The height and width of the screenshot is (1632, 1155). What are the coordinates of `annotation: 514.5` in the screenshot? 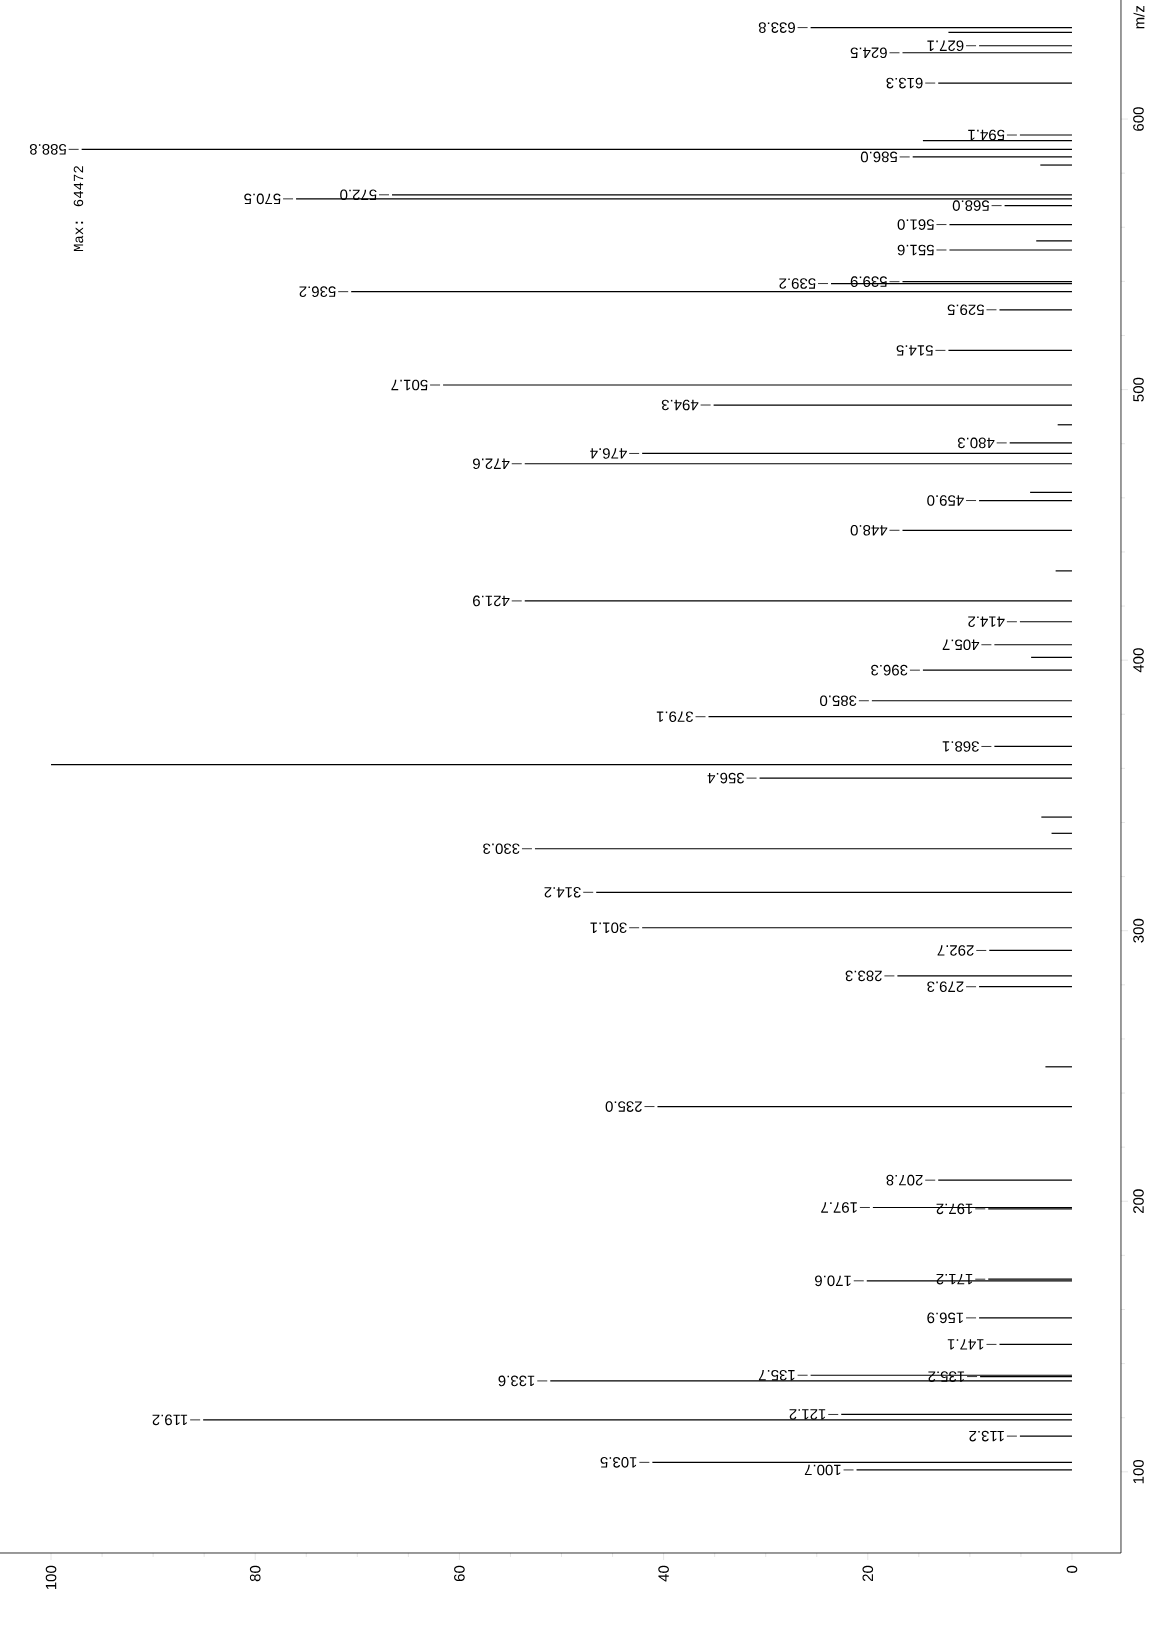 It's located at (914, 350).